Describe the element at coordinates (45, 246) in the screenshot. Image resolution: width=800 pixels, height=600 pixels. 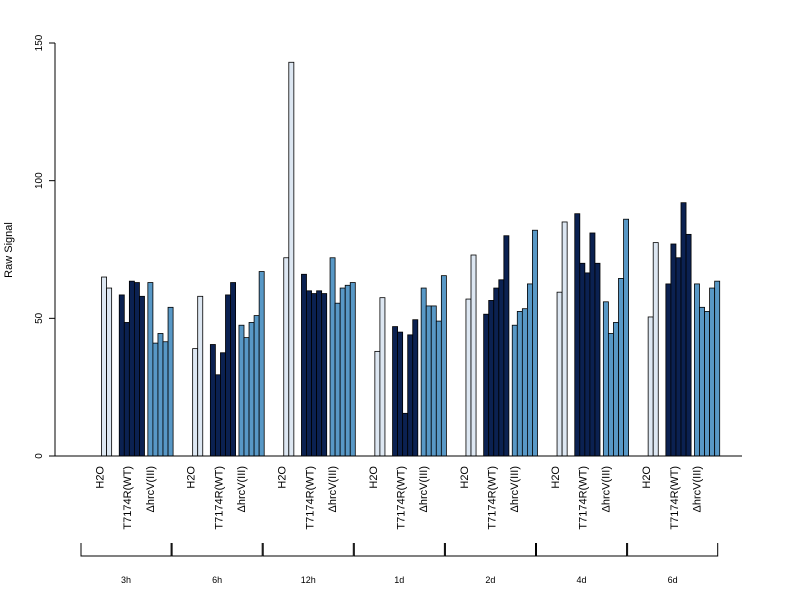
I see `y-axis: 0 50 100 150` at that location.